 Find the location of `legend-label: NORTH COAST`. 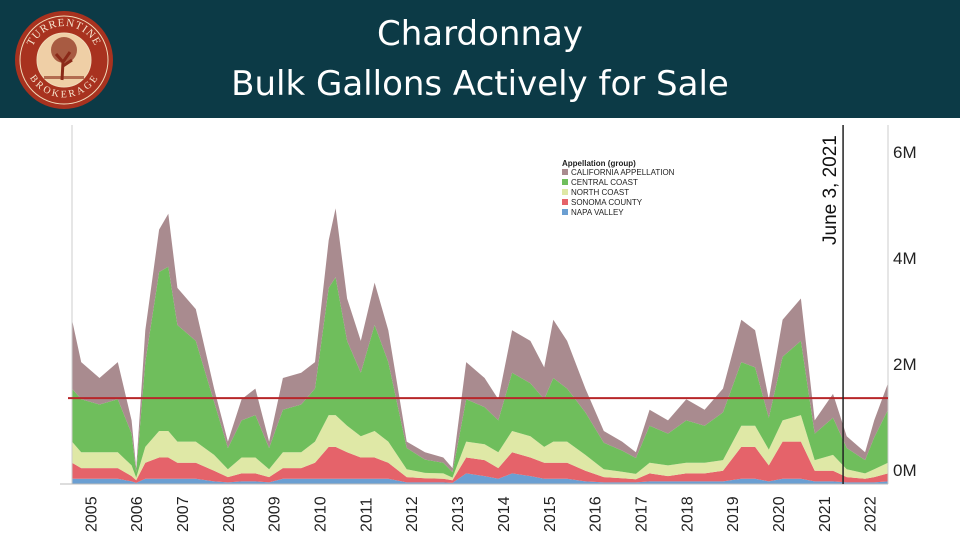

legend-label: NORTH COAST is located at coordinates (600, 192).